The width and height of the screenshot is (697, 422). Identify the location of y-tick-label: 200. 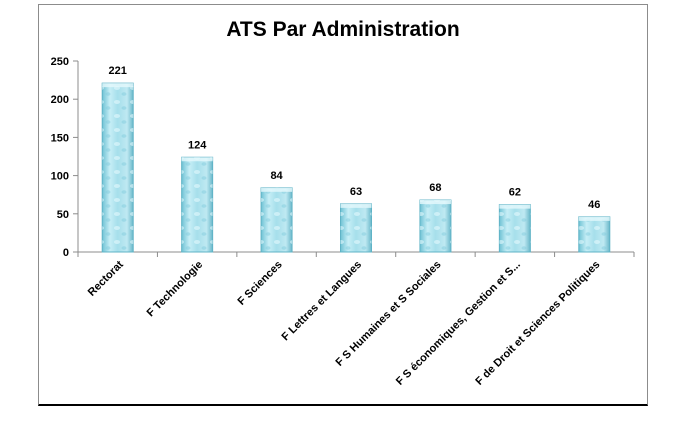
(60, 100).